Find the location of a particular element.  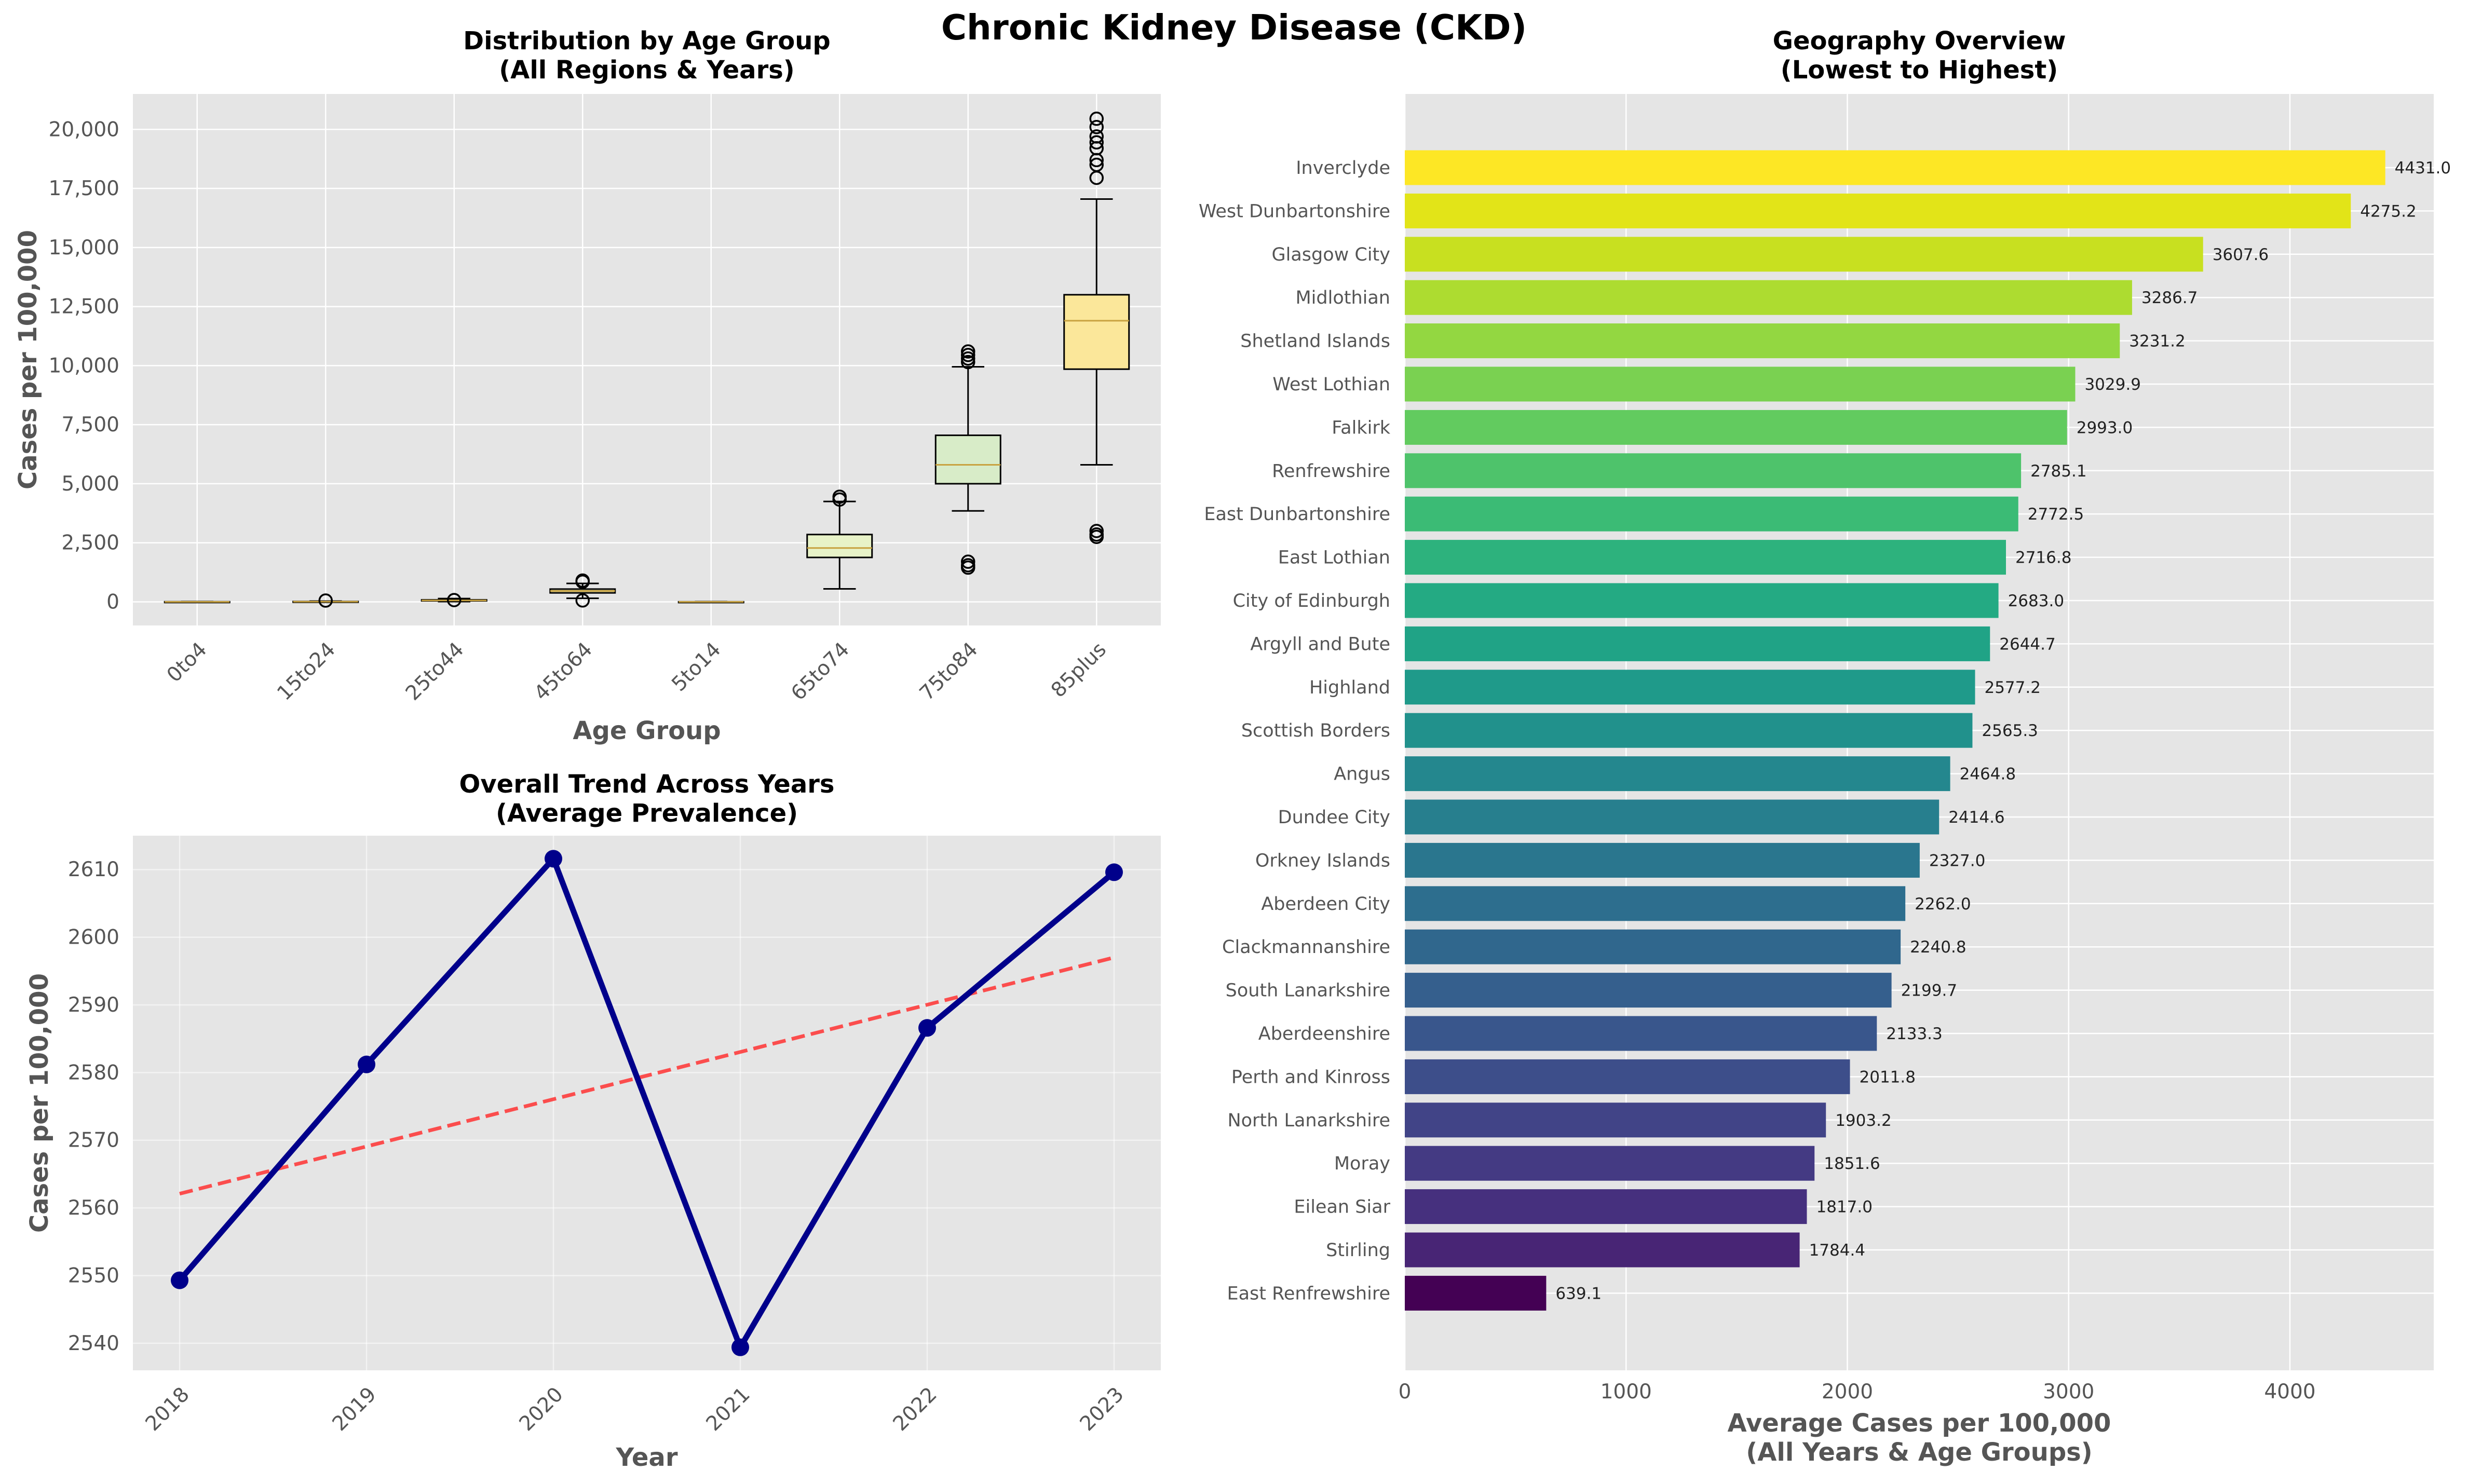

series-line is located at coordinates (646, 1103).